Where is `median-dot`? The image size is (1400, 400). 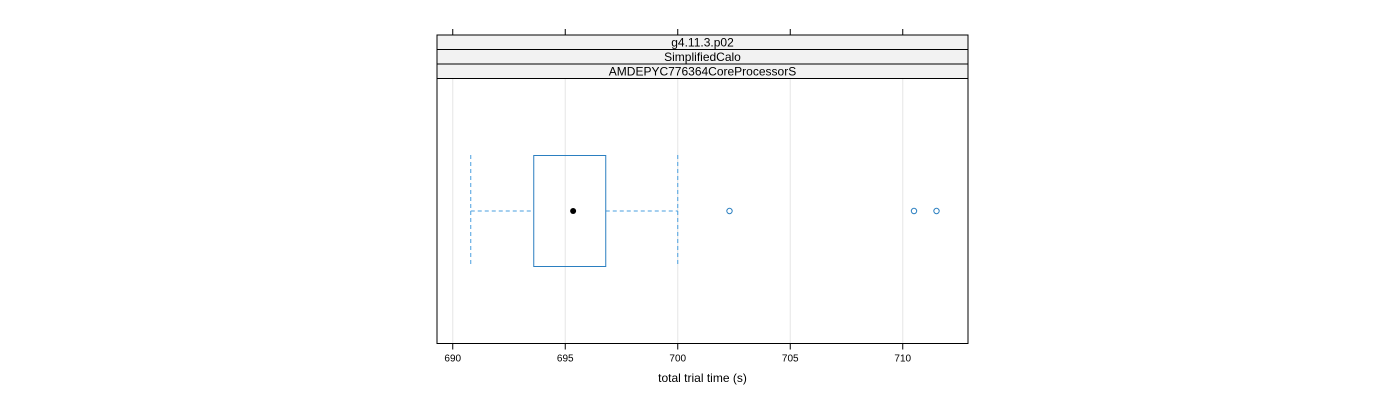 median-dot is located at coordinates (573, 211).